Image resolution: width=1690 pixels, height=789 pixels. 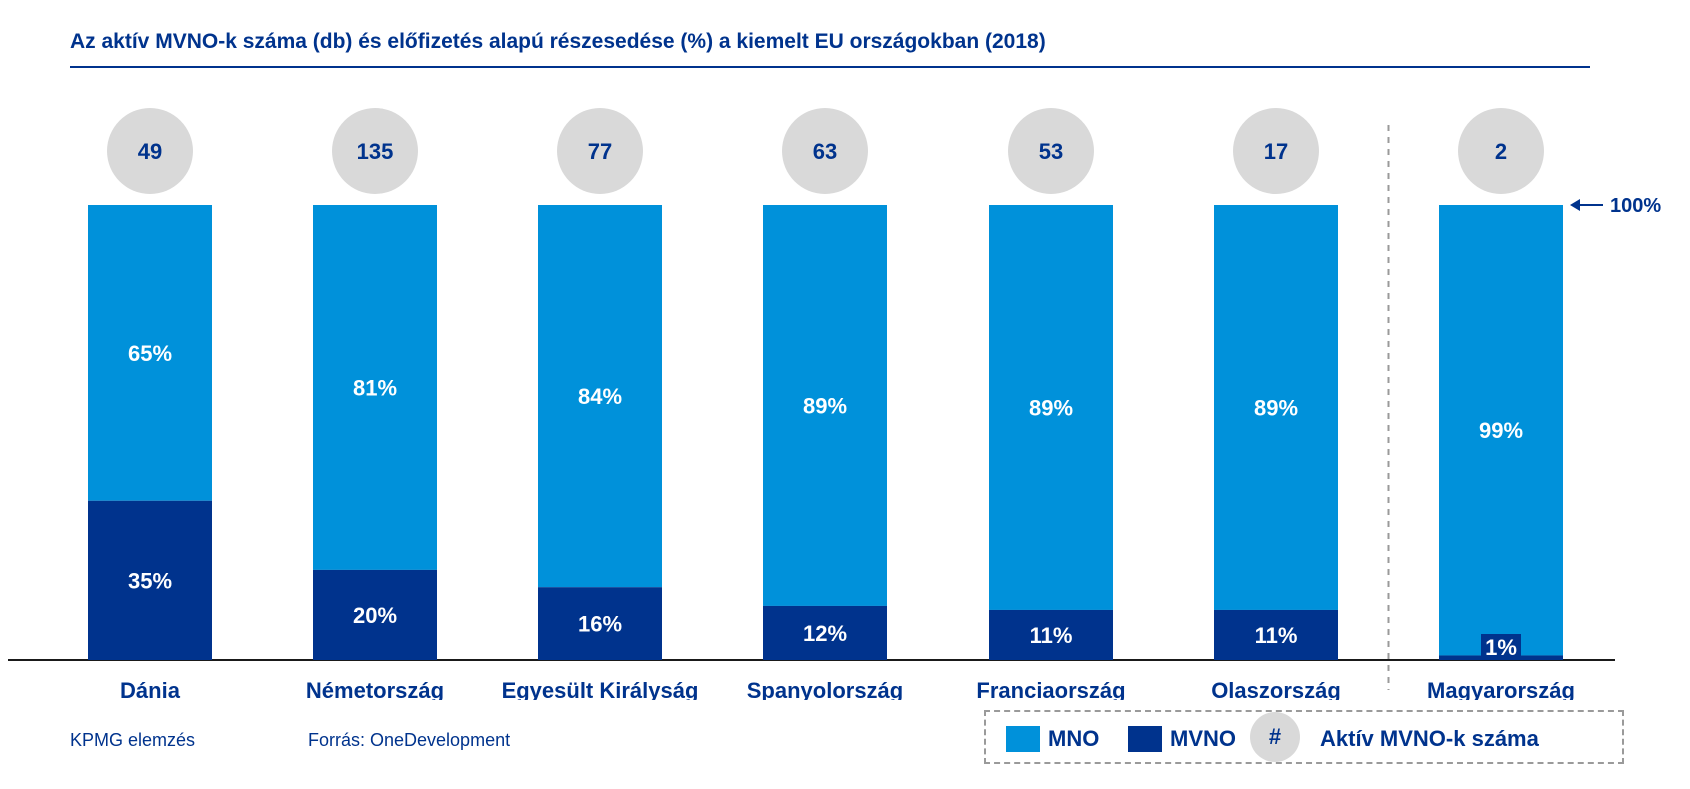 I want to click on mvno-count-label-6: 2, so click(x=1501, y=151).